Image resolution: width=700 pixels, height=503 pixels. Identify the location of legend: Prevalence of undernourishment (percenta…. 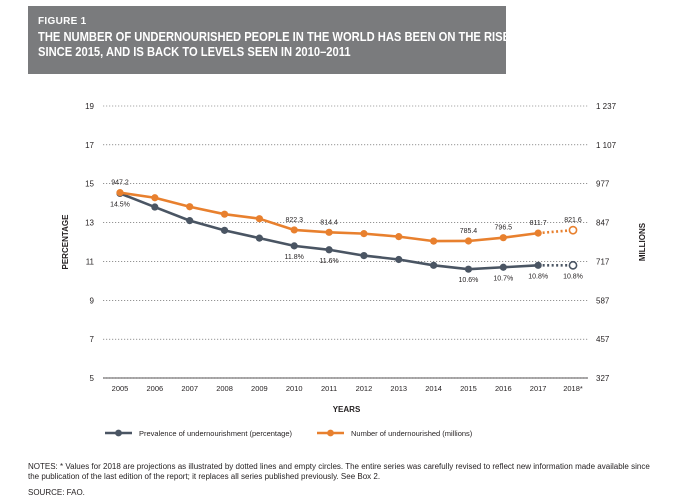
(289, 433).